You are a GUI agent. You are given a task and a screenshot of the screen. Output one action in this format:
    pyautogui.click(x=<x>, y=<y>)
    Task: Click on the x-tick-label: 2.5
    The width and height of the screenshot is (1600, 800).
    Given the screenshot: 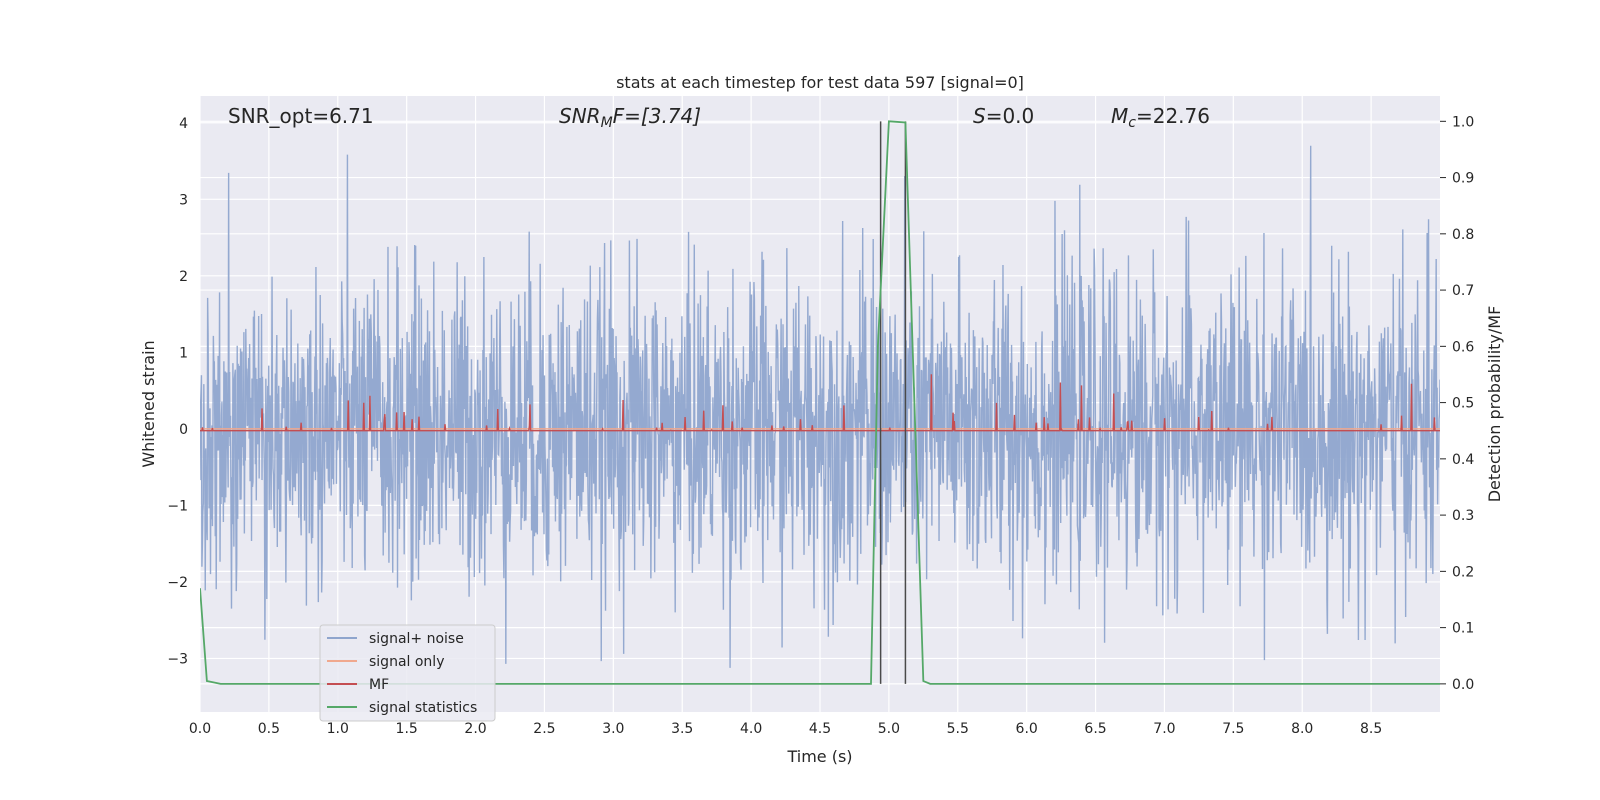 What is the action you would take?
    pyautogui.click(x=544, y=729)
    